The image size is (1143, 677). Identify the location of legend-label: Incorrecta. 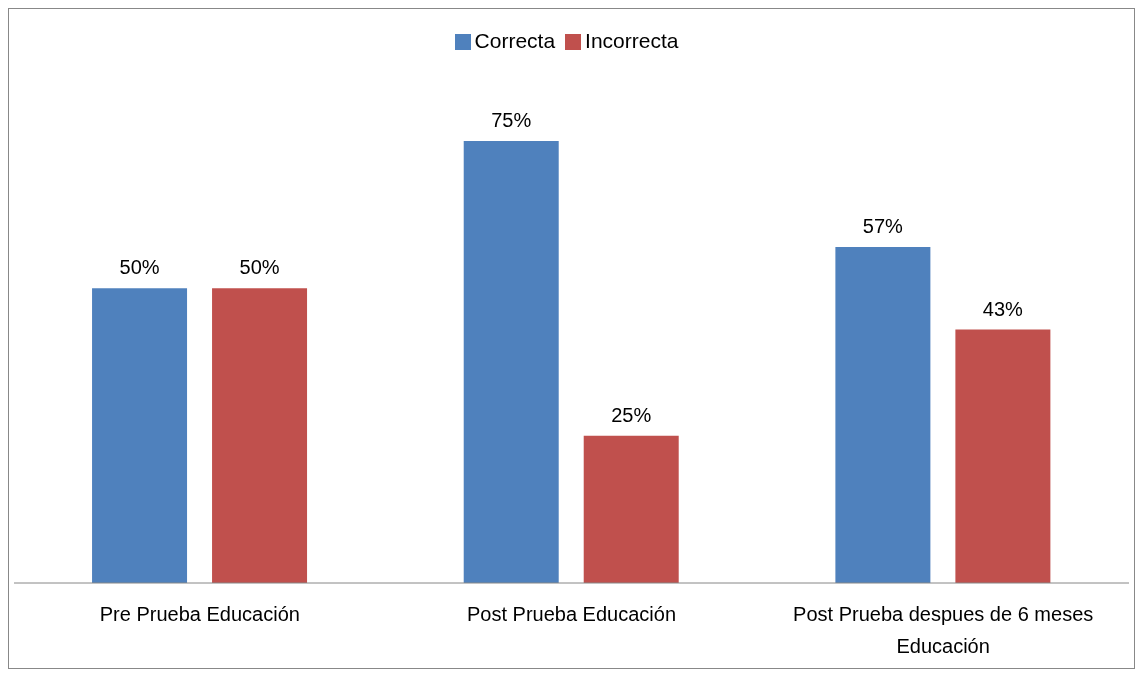
(632, 40).